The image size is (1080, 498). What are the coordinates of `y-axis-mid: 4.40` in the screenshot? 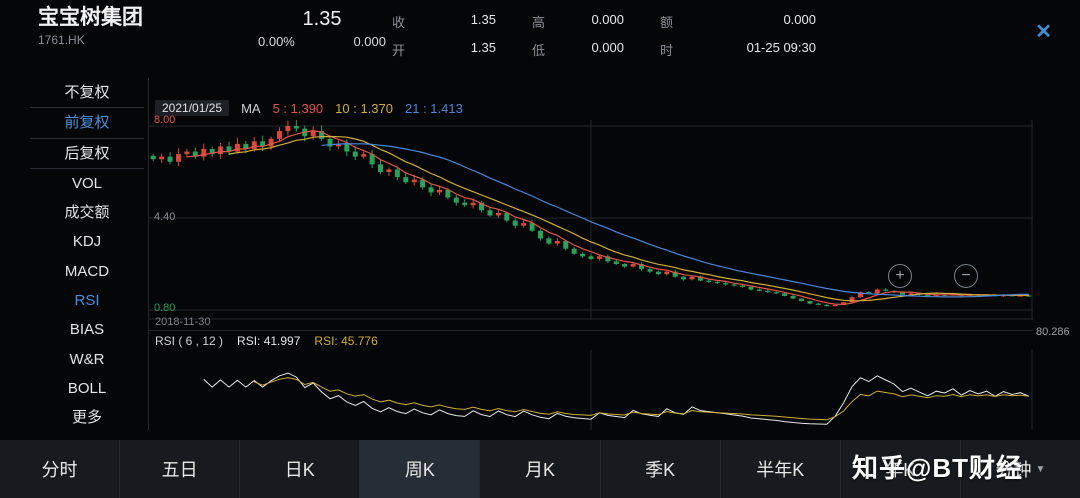 It's located at (165, 217).